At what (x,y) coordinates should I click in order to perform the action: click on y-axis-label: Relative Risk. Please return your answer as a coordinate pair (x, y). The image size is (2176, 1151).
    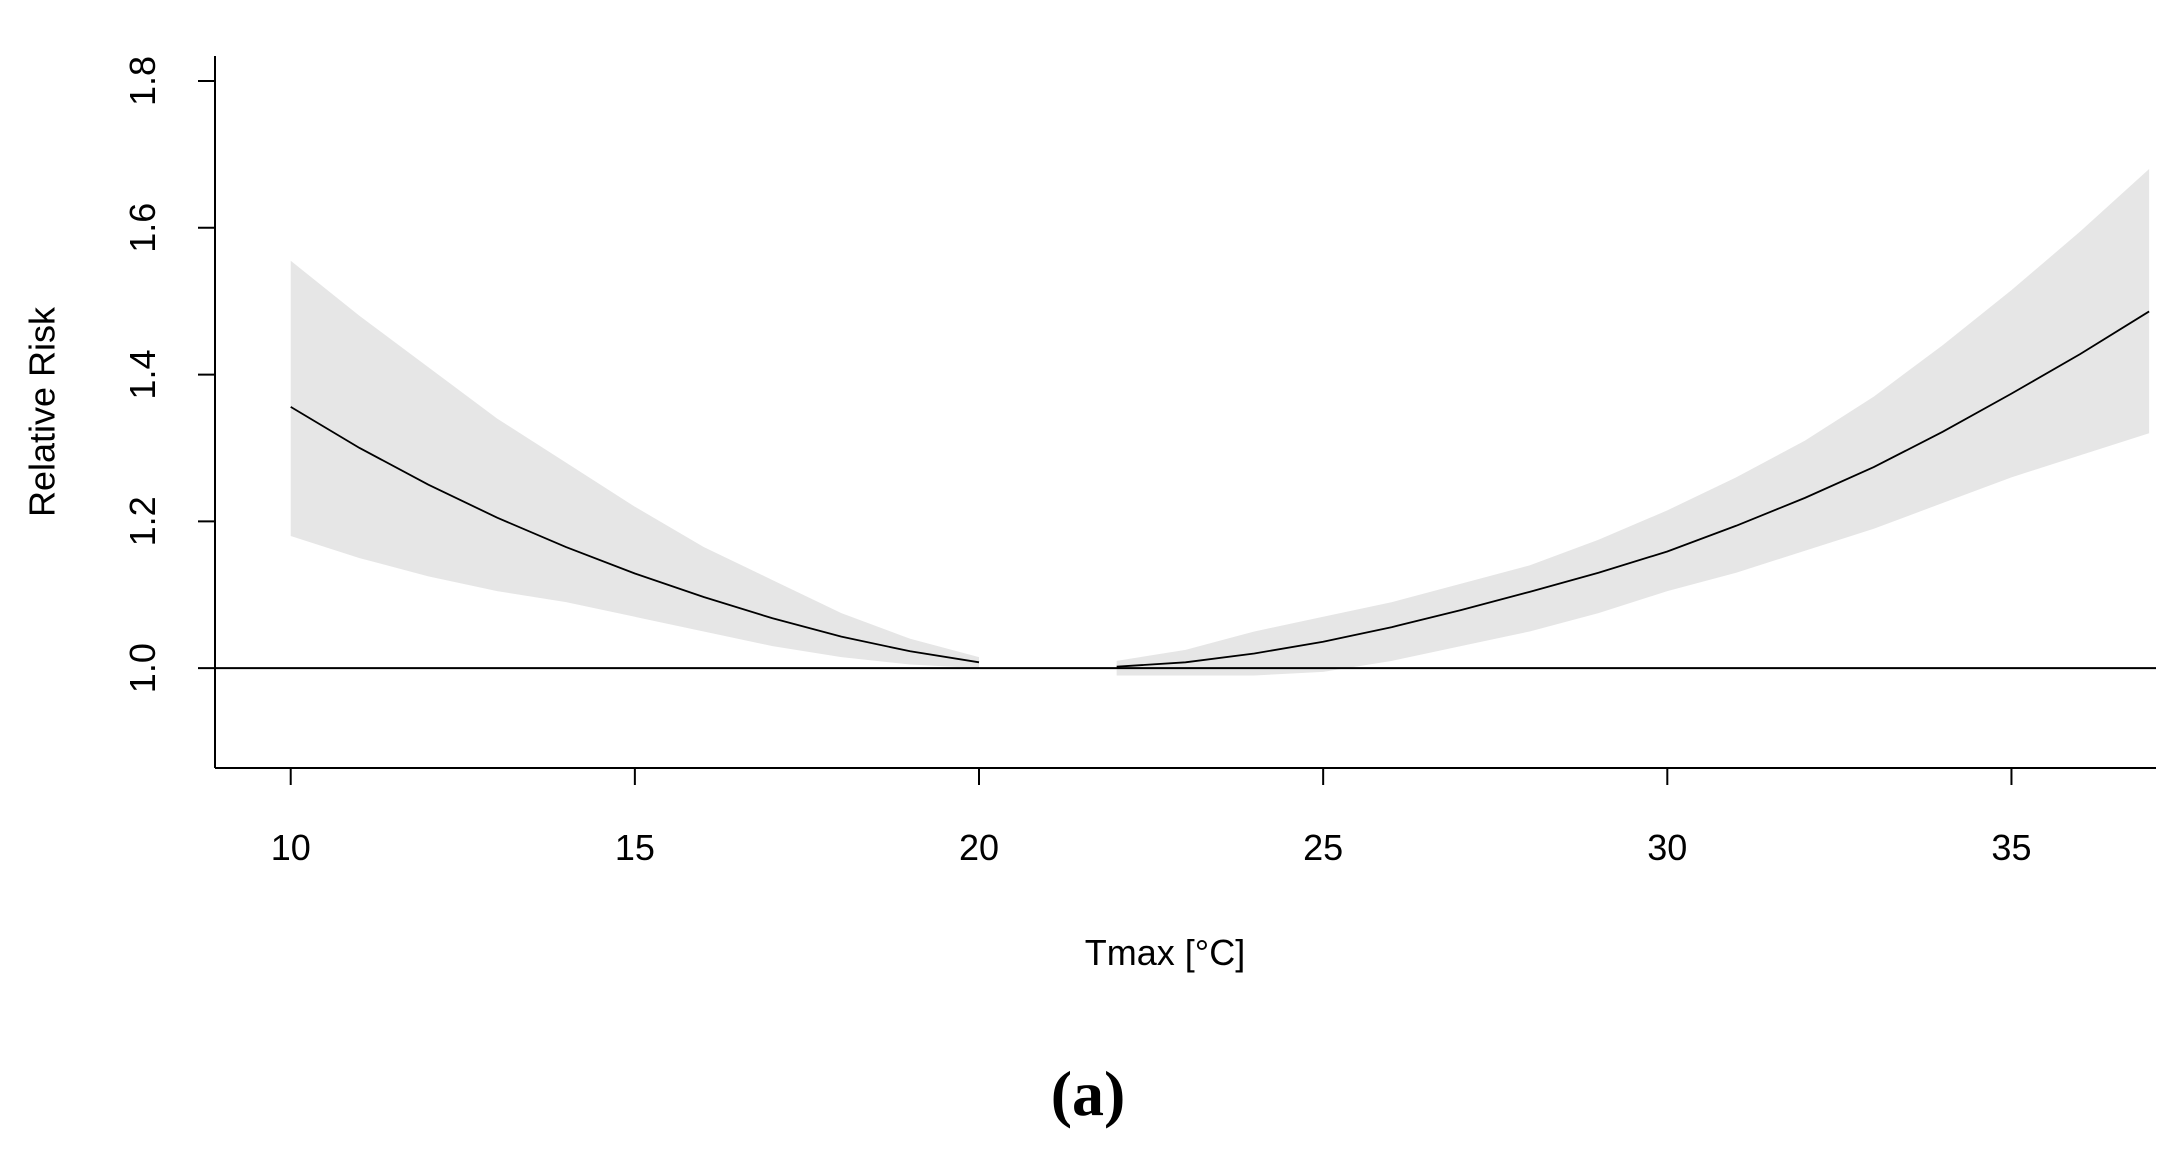
    Looking at the image, I should click on (42, 411).